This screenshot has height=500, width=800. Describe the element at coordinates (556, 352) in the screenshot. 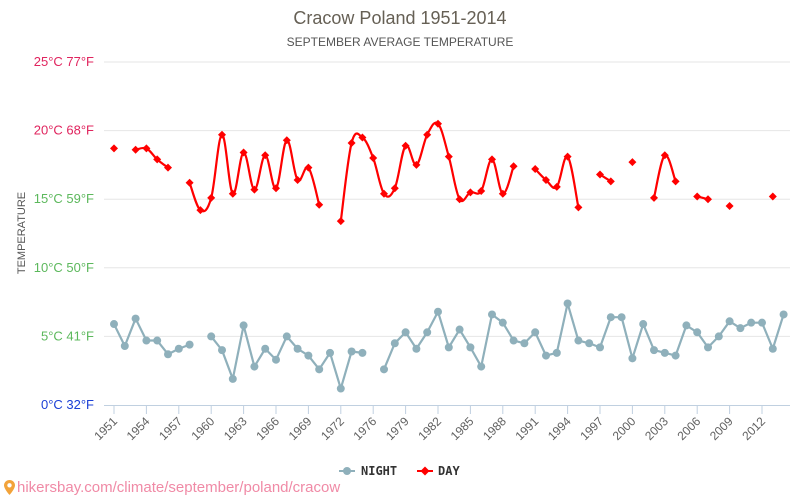

I see `data-point-night-1993` at that location.